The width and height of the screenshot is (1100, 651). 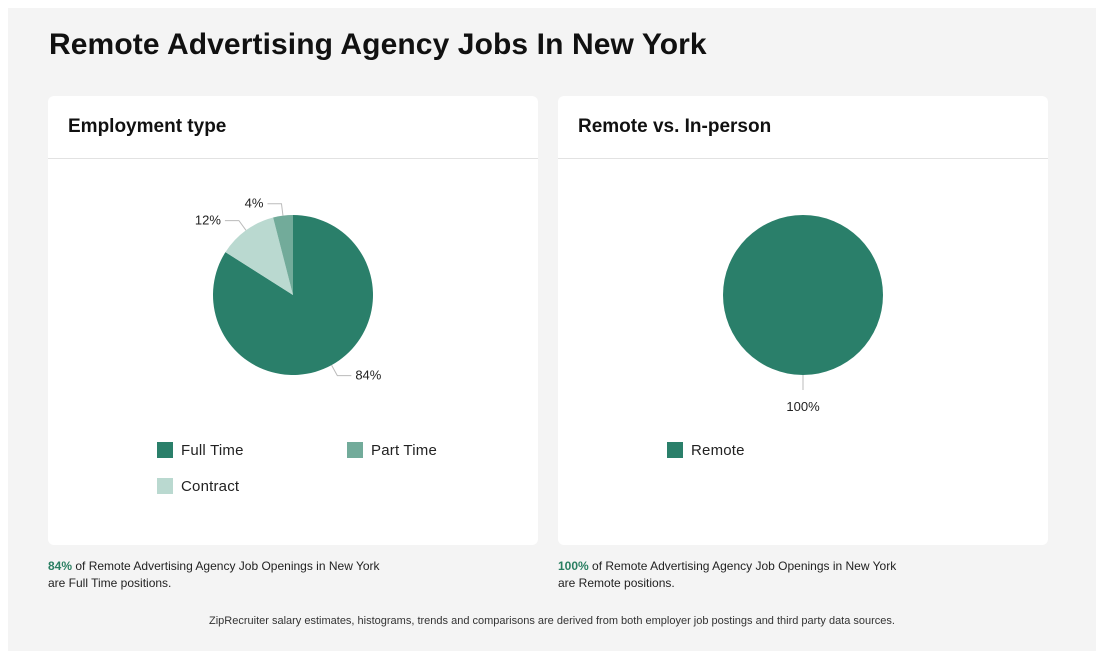 What do you see at coordinates (293, 127) in the screenshot?
I see `employment-type-title: Employment type` at bounding box center [293, 127].